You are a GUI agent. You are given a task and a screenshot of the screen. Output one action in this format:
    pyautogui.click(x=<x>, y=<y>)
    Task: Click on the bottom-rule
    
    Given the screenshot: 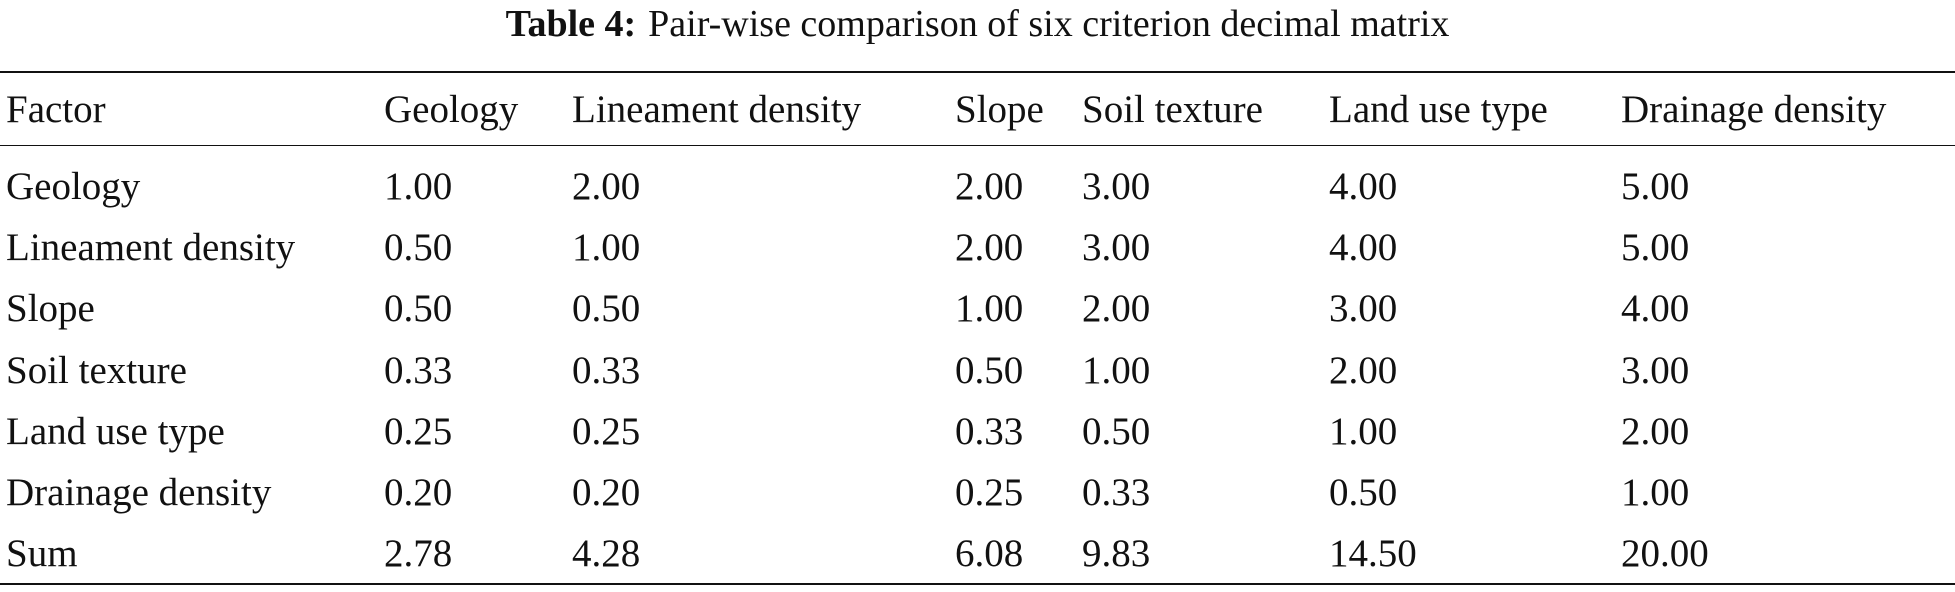 What is the action you would take?
    pyautogui.click(x=977, y=584)
    